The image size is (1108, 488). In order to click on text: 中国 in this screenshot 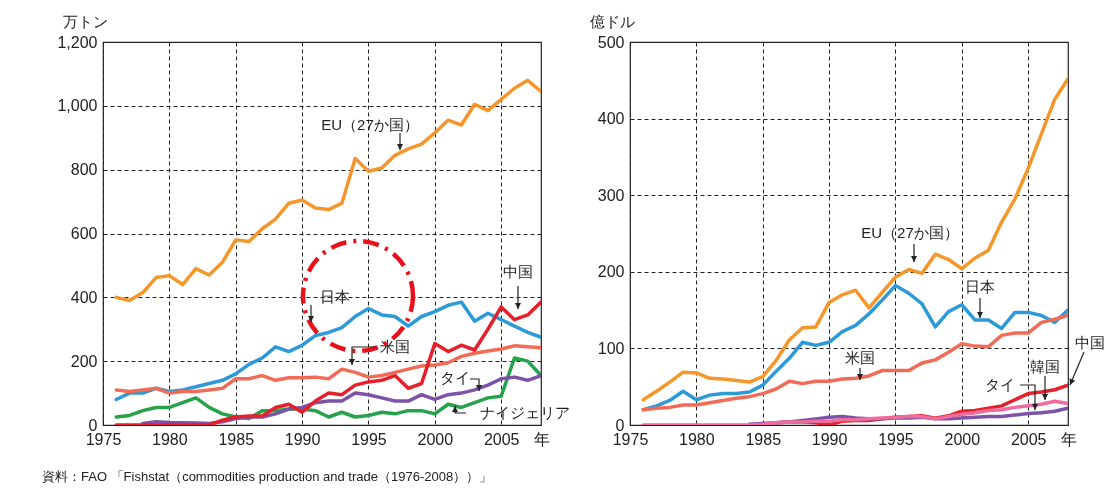, I will do `click(1090, 342)`.